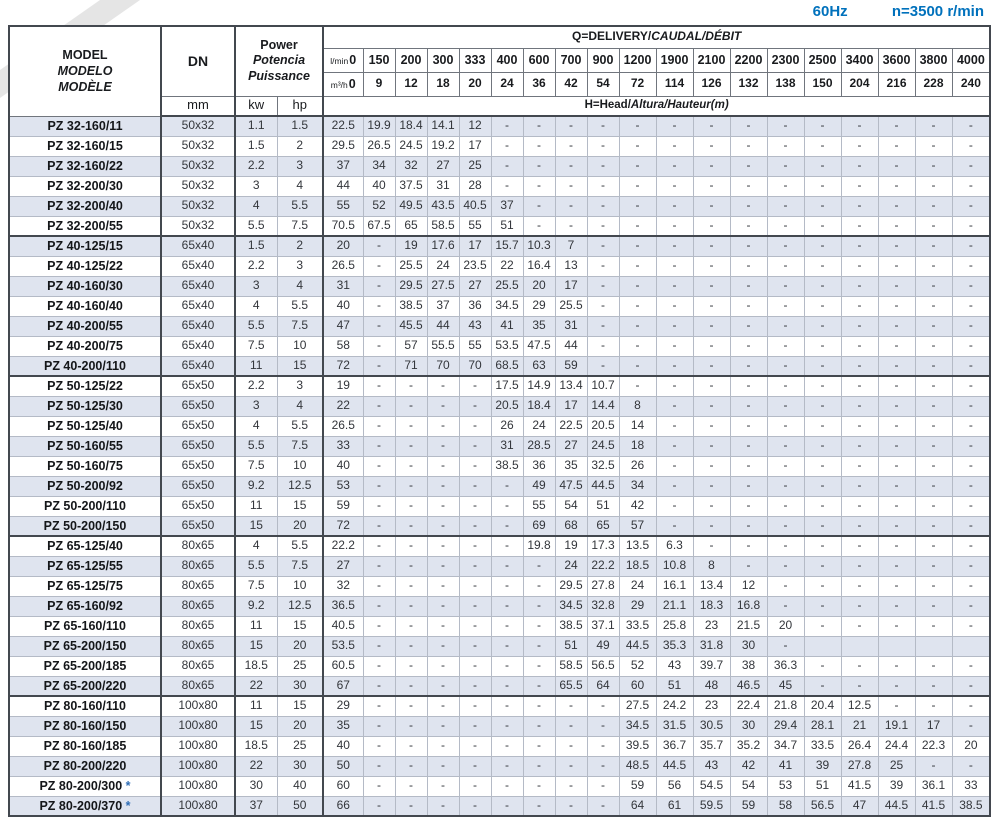 Image resolution: width=1000 pixels, height=839 pixels. Describe the element at coordinates (571, 266) in the screenshot. I see `head-value: 13` at that location.